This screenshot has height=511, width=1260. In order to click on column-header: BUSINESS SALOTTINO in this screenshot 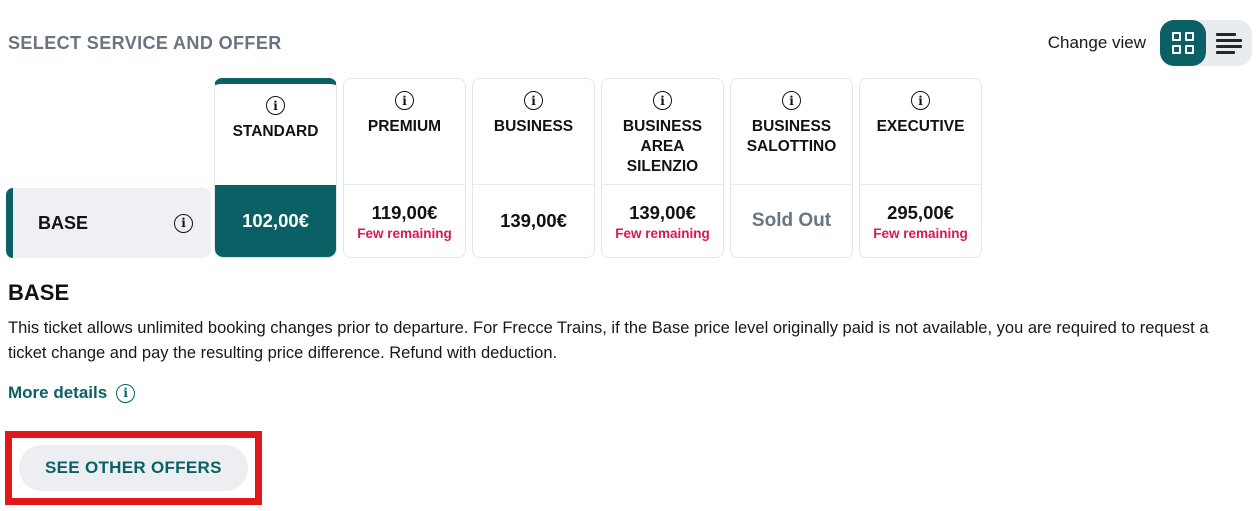, I will do `click(791, 132)`.